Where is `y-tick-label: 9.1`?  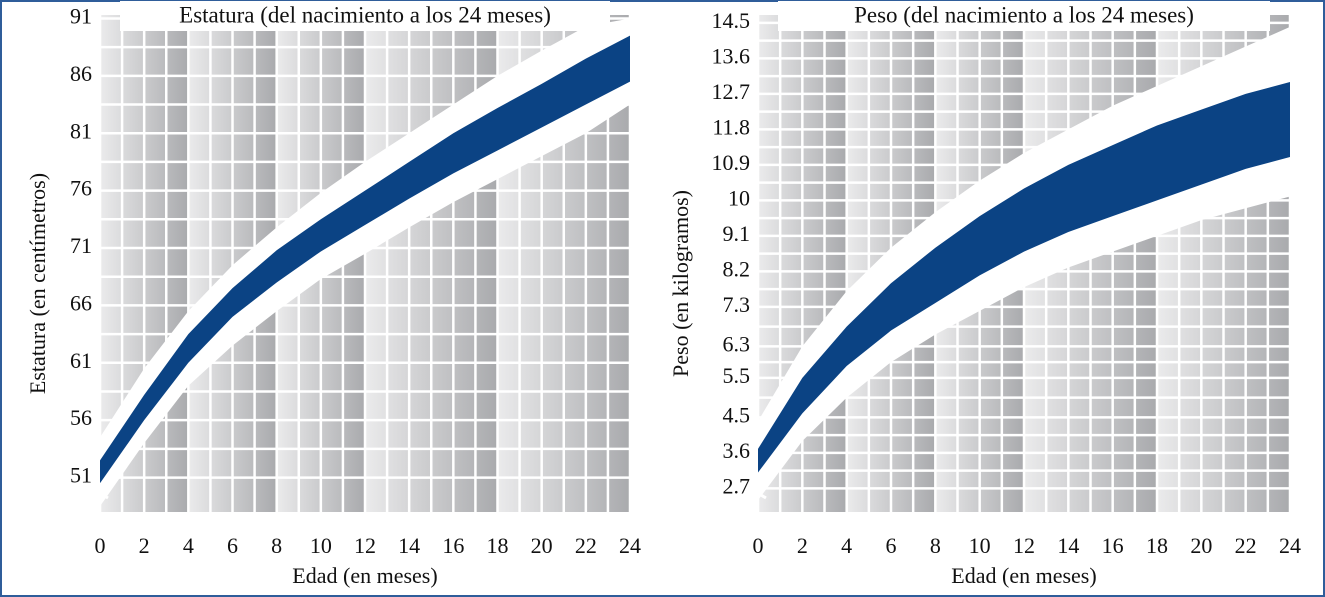 y-tick-label: 9.1 is located at coordinates (737, 233).